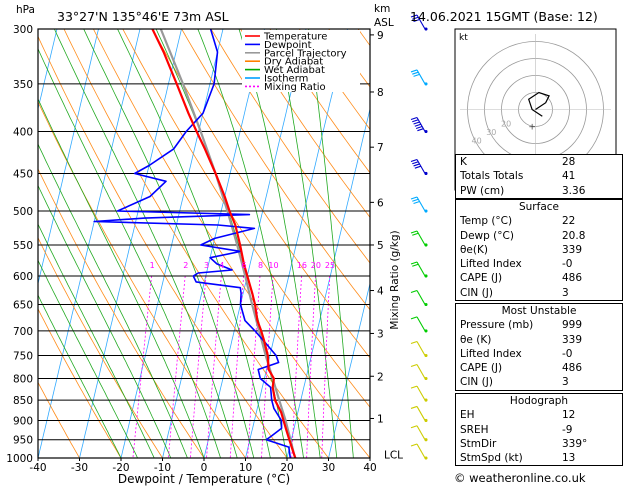  I want to click on legend-label: Dry Adiabat, so click(293, 62).